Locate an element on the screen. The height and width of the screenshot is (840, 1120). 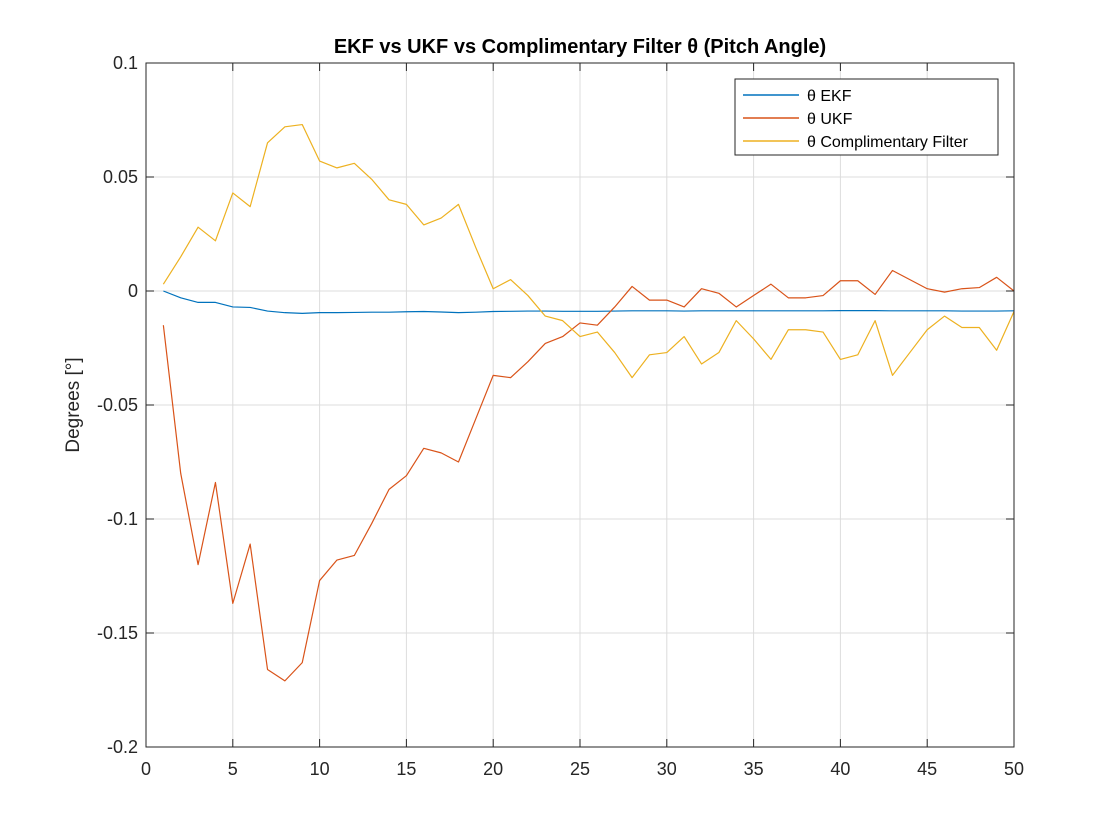
x-tick-label: 5 is located at coordinates (233, 769).